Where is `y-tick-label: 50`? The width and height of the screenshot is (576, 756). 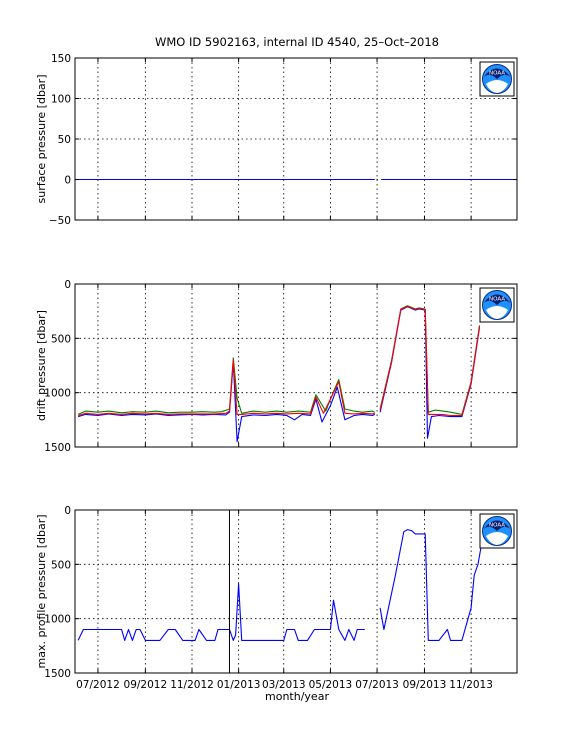 y-tick-label: 50 is located at coordinates (64, 140).